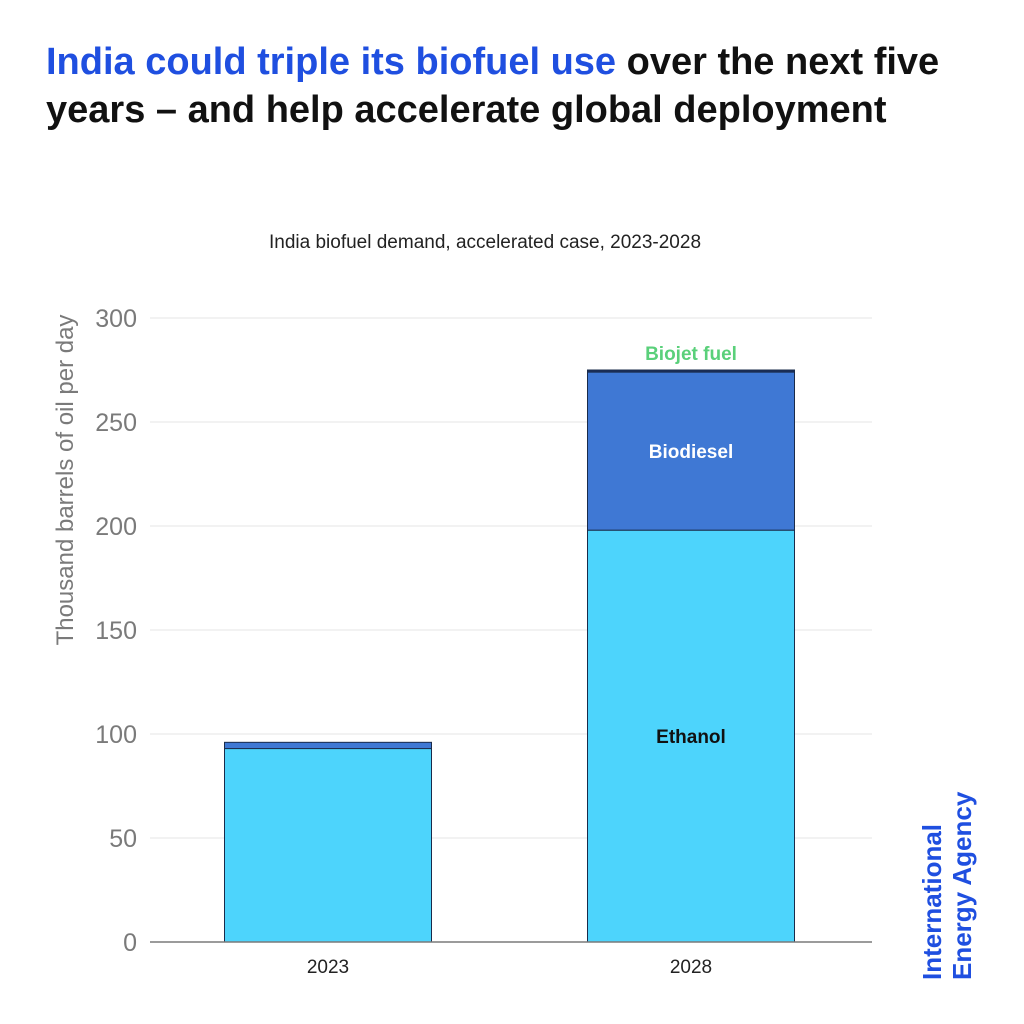  What do you see at coordinates (130, 943) in the screenshot?
I see `y-tick-label: 0` at bounding box center [130, 943].